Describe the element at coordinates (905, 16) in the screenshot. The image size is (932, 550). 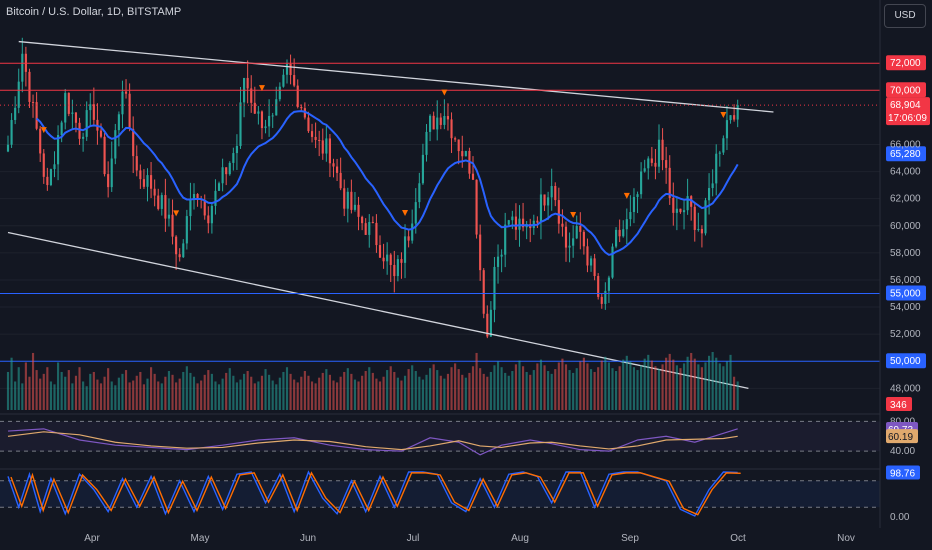
I see `currency-button: USD` at that location.